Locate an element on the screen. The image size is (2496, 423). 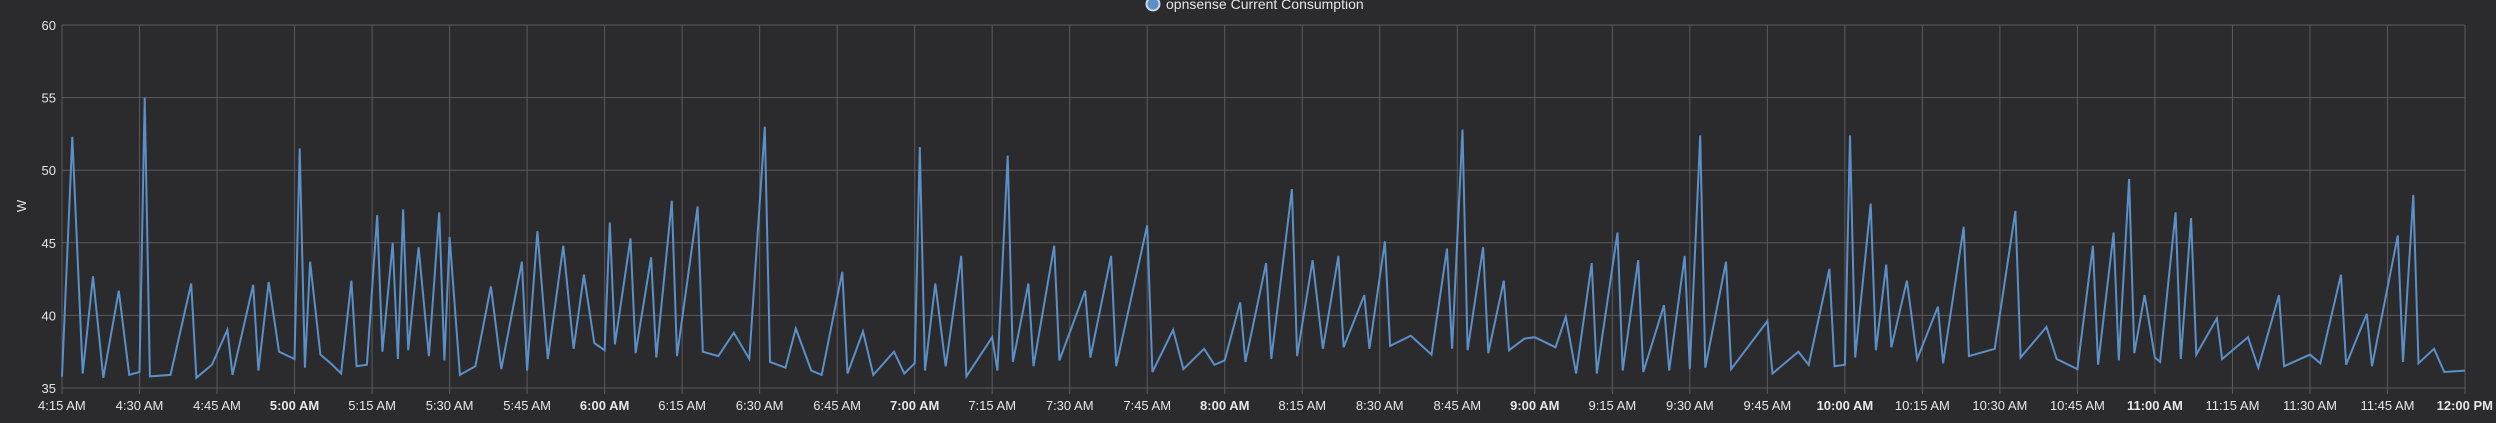
x-tick-label: 7:45 AM is located at coordinates (1147, 405).